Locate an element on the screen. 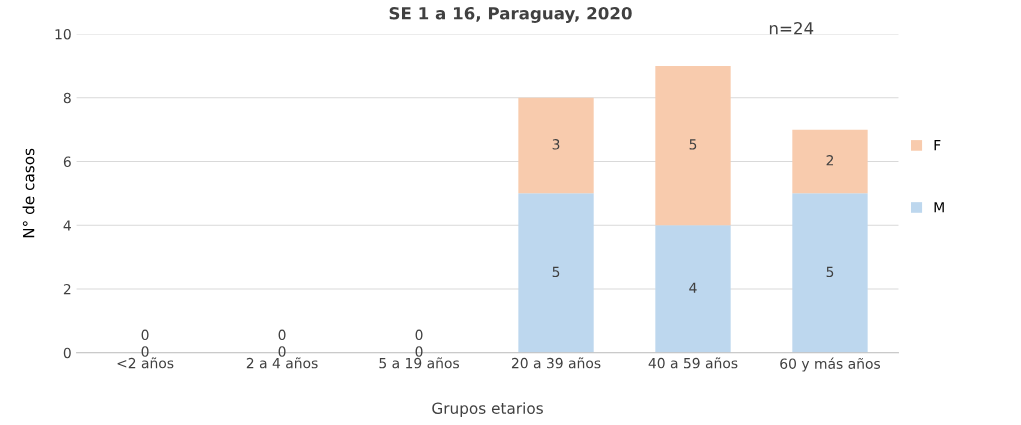 Image resolution: width=1021 pixels, height=425 pixels. legend-label: F is located at coordinates (937, 145).